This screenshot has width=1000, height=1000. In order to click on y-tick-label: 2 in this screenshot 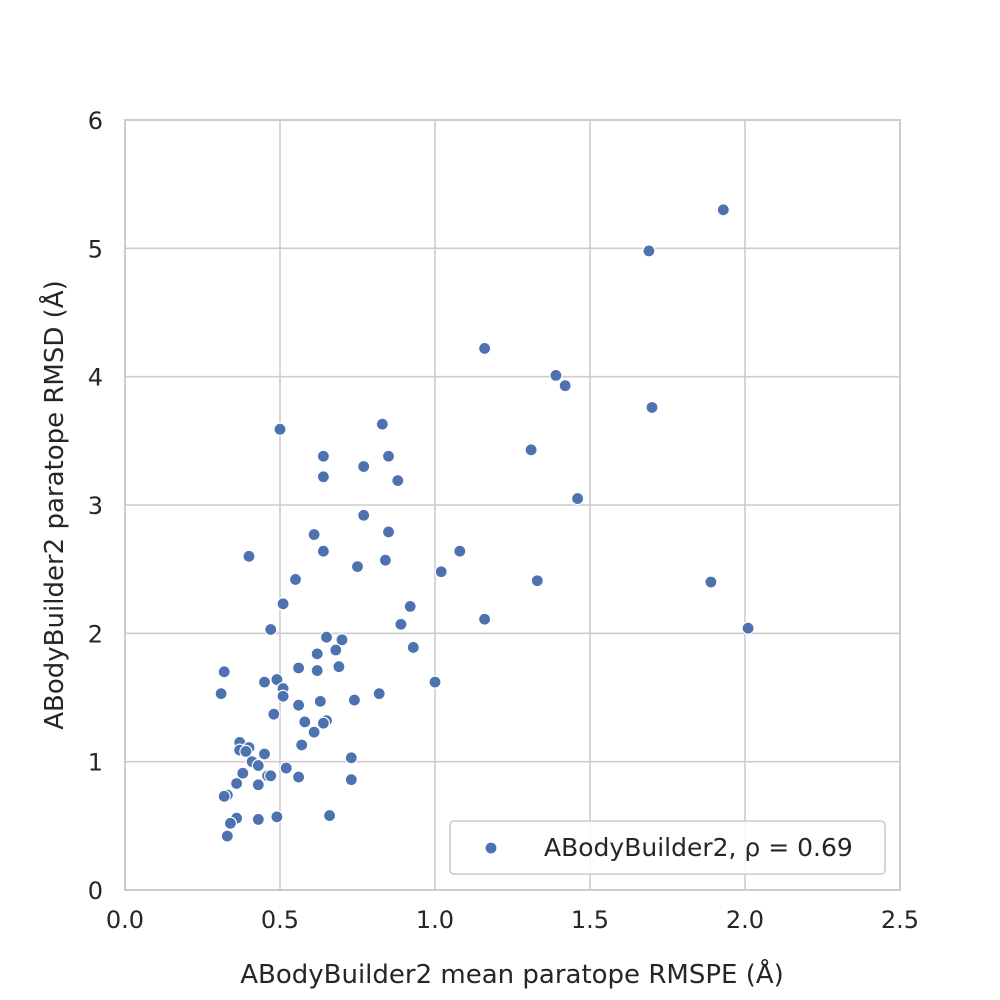, I will do `click(95, 634)`.